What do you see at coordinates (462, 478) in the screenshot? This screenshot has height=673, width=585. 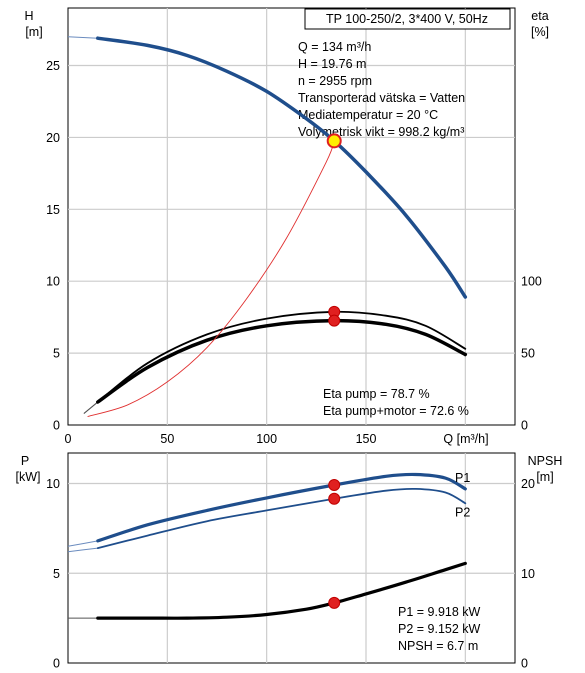 I see `series-label-p1: P1` at bounding box center [462, 478].